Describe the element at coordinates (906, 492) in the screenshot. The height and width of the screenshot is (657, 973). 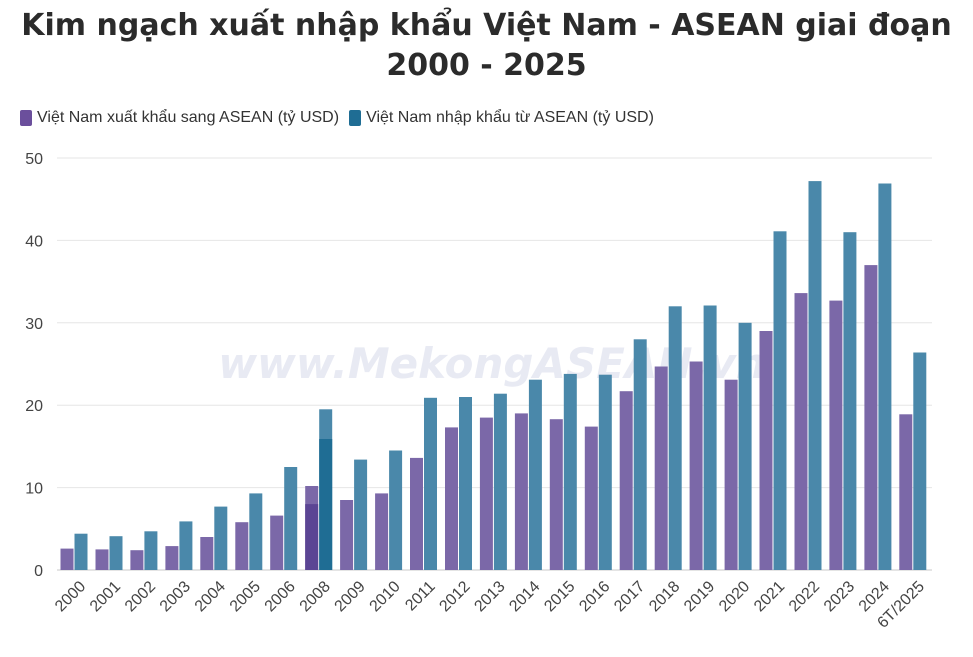
I see `bar-export-6T-2025` at that location.